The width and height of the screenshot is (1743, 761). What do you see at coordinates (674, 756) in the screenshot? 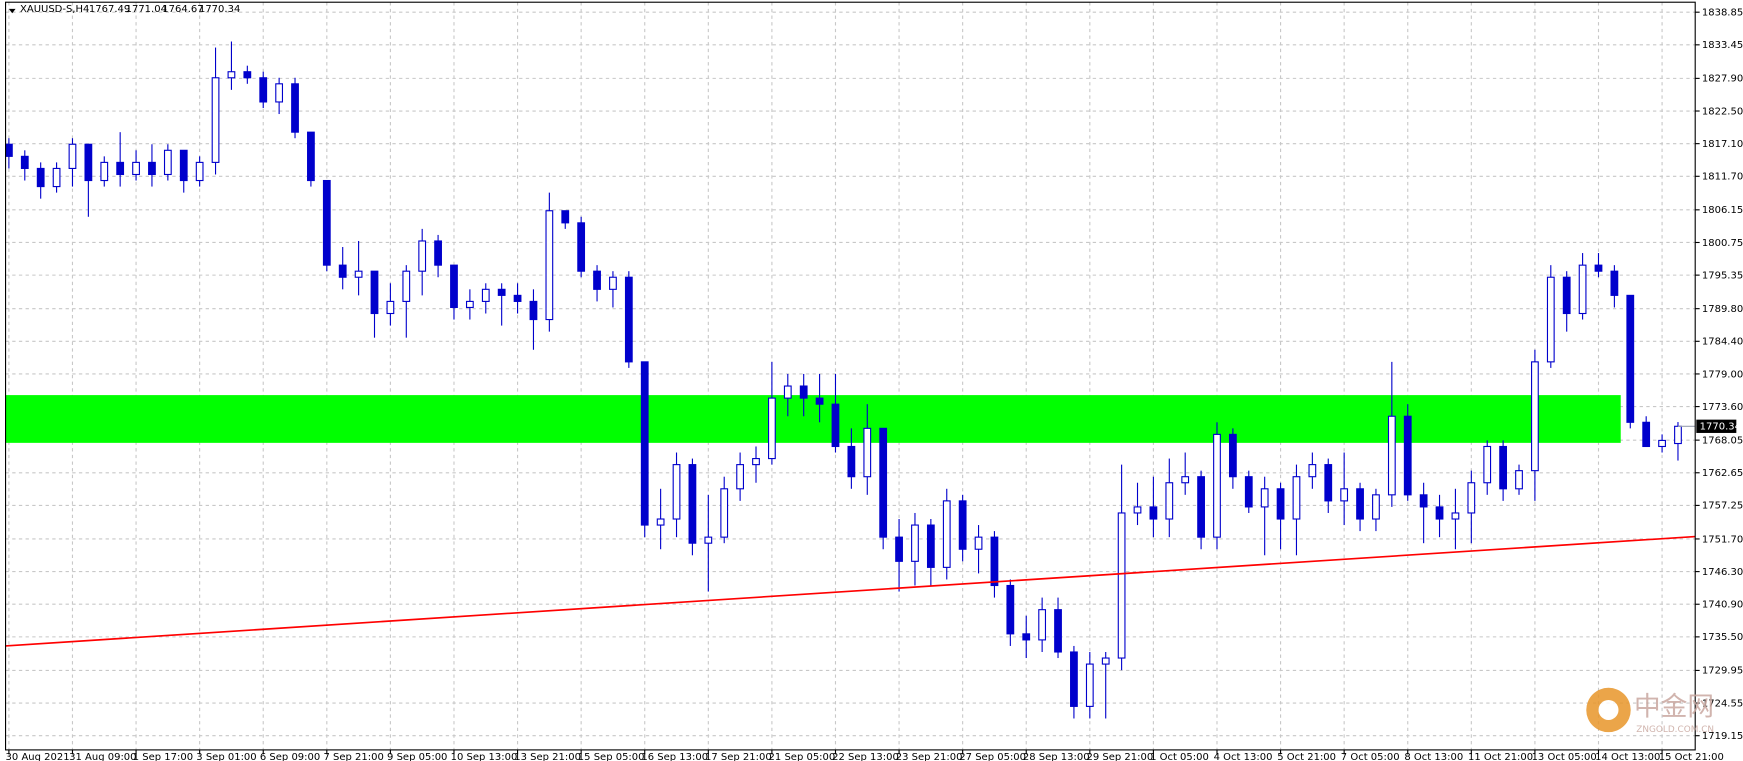
I see `x-tick-label: 16 Sep 13:00` at bounding box center [674, 756].